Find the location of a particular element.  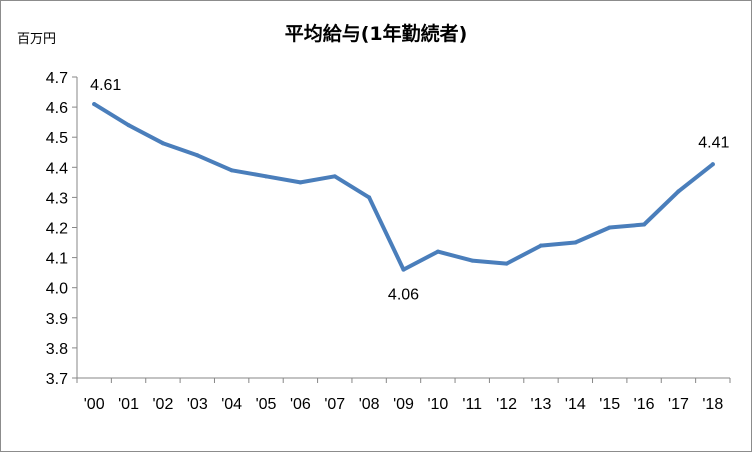

y-axis-ticks: 3.7 3.8 3.9 4.0 4.1 4.2 4.3 4.4 4.5 4.6 4.7 is located at coordinates (61, 229).